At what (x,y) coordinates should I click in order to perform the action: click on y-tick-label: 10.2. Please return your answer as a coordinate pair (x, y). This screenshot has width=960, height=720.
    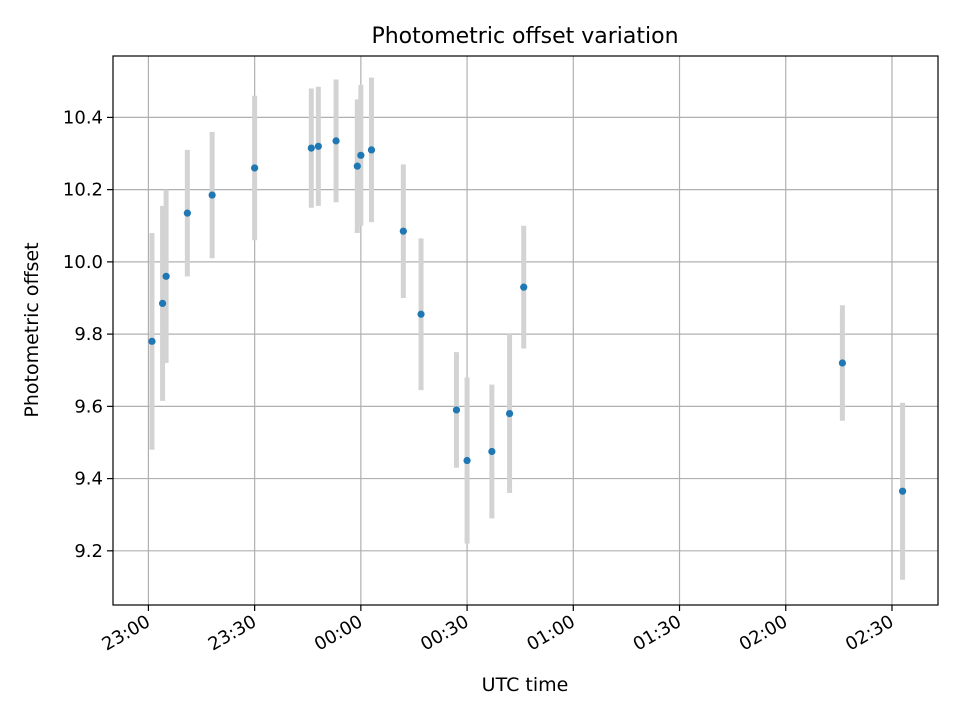
    Looking at the image, I should click on (83, 190).